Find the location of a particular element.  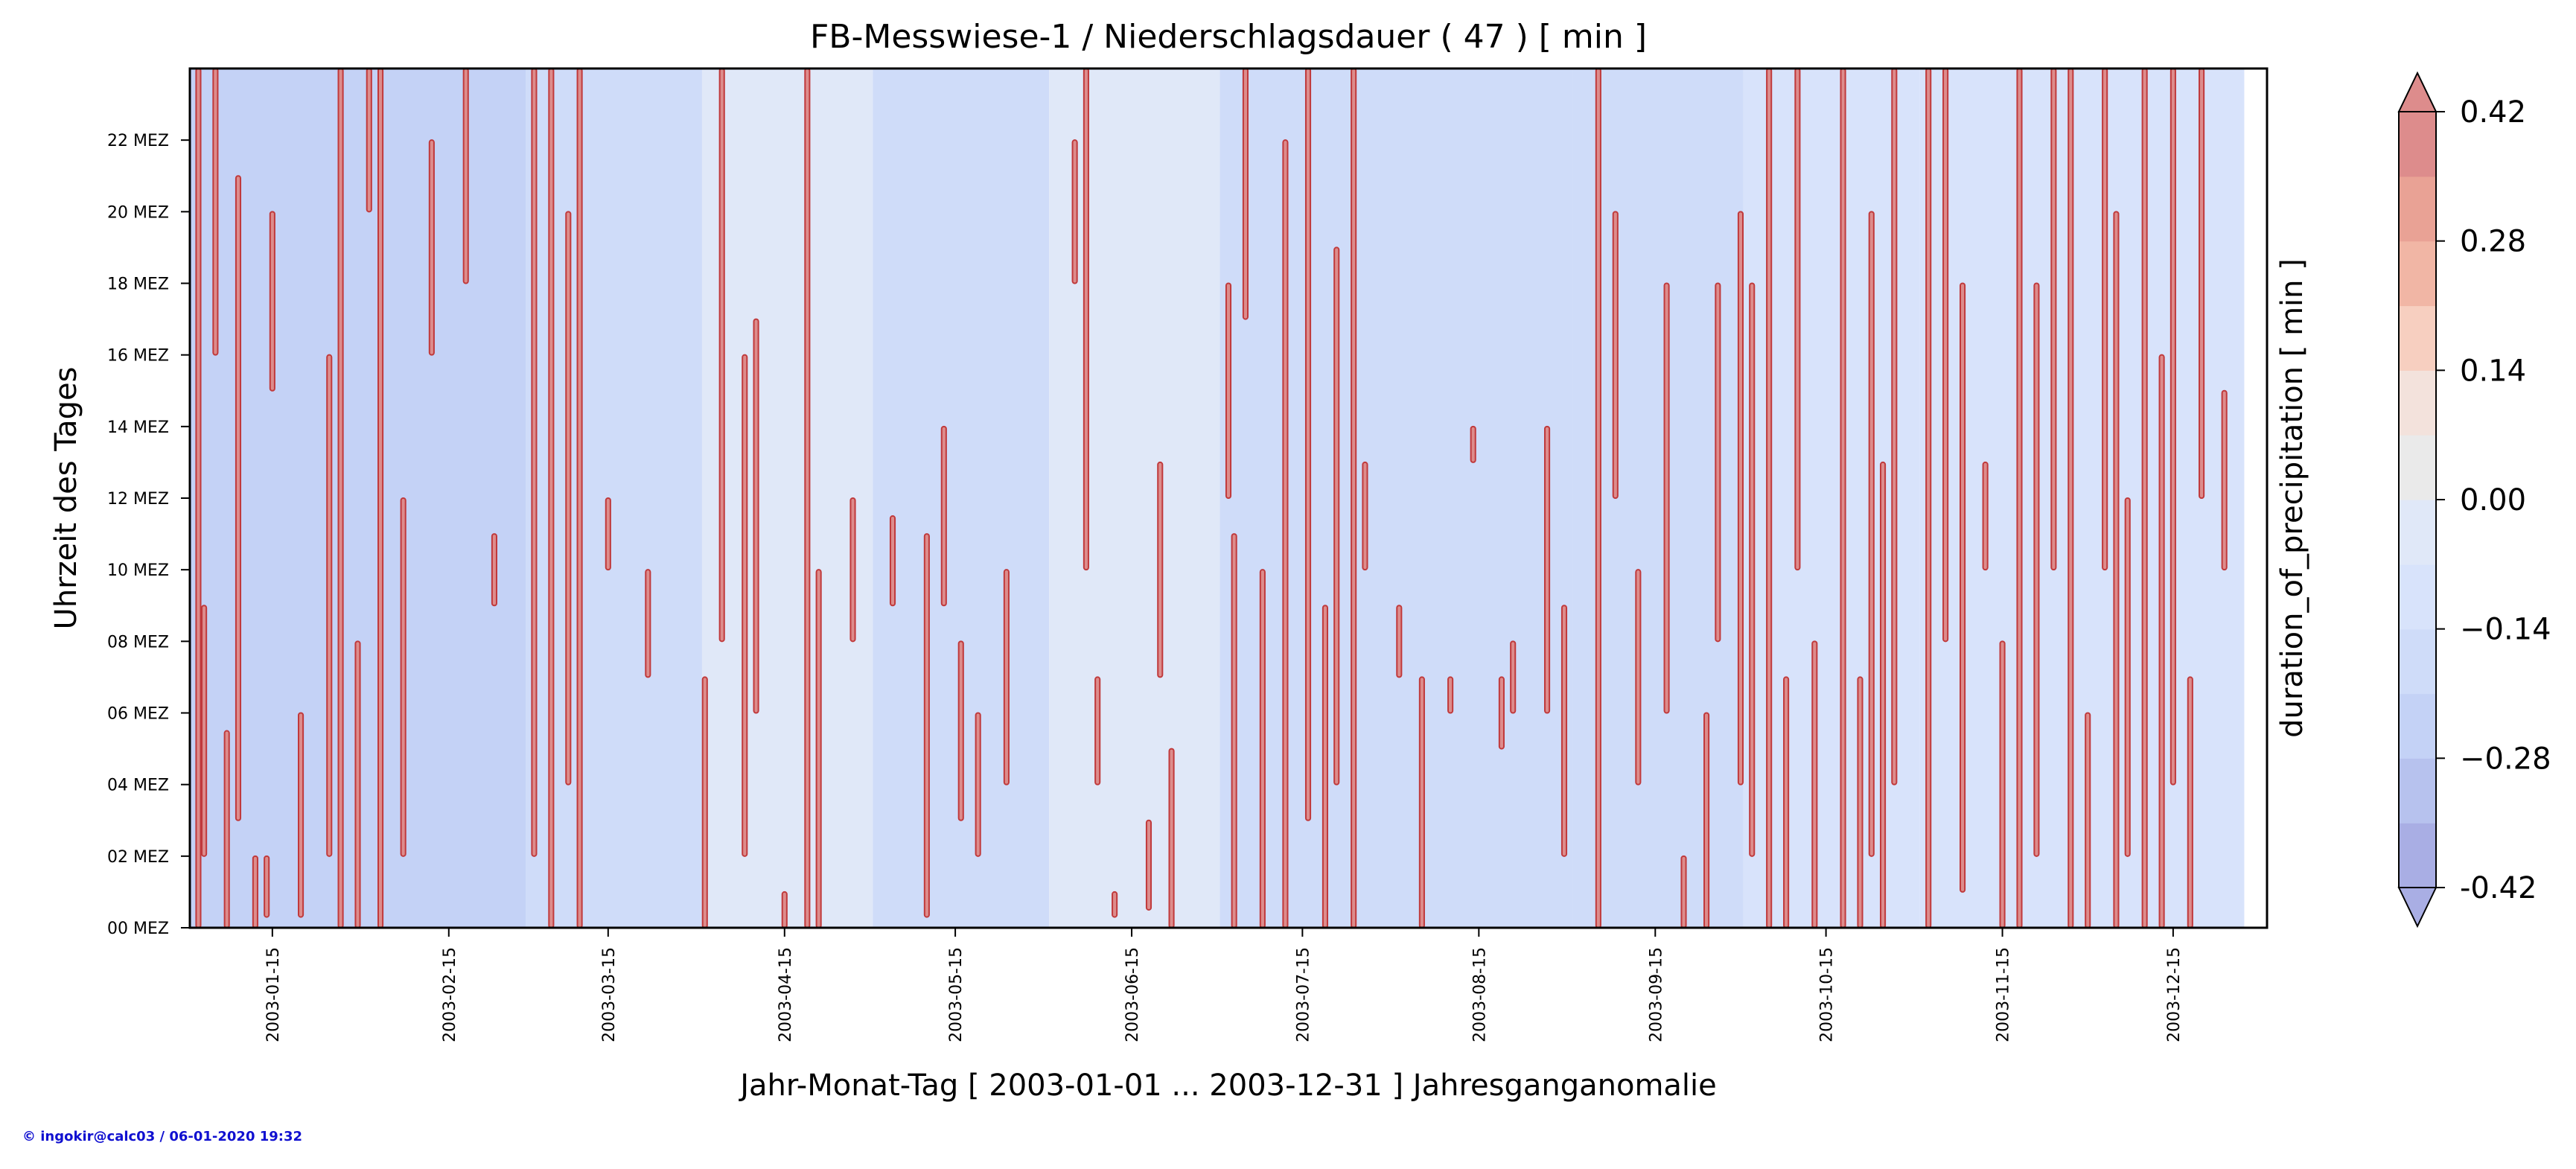

x-tick-label: 2003-01-15 is located at coordinates (273, 994).